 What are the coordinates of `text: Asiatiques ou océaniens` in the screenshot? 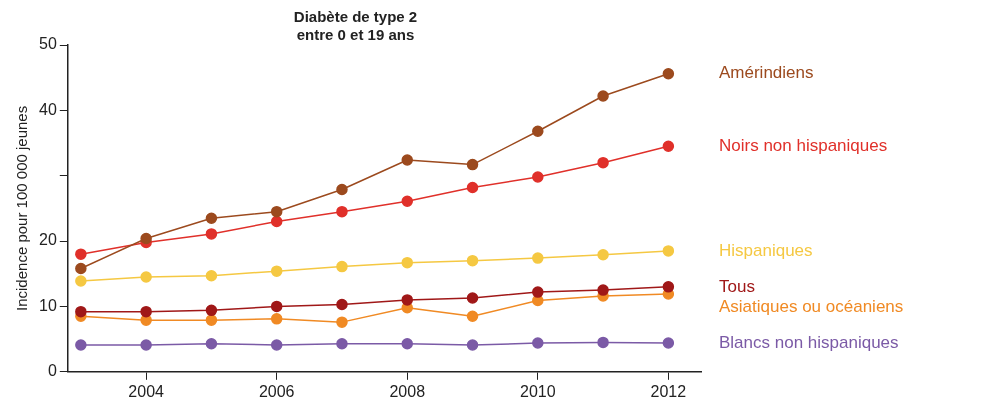 It's located at (811, 306).